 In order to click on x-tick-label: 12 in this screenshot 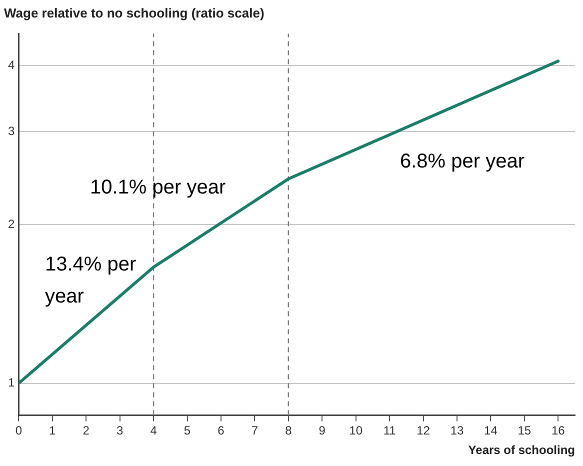, I will do `click(423, 431)`.